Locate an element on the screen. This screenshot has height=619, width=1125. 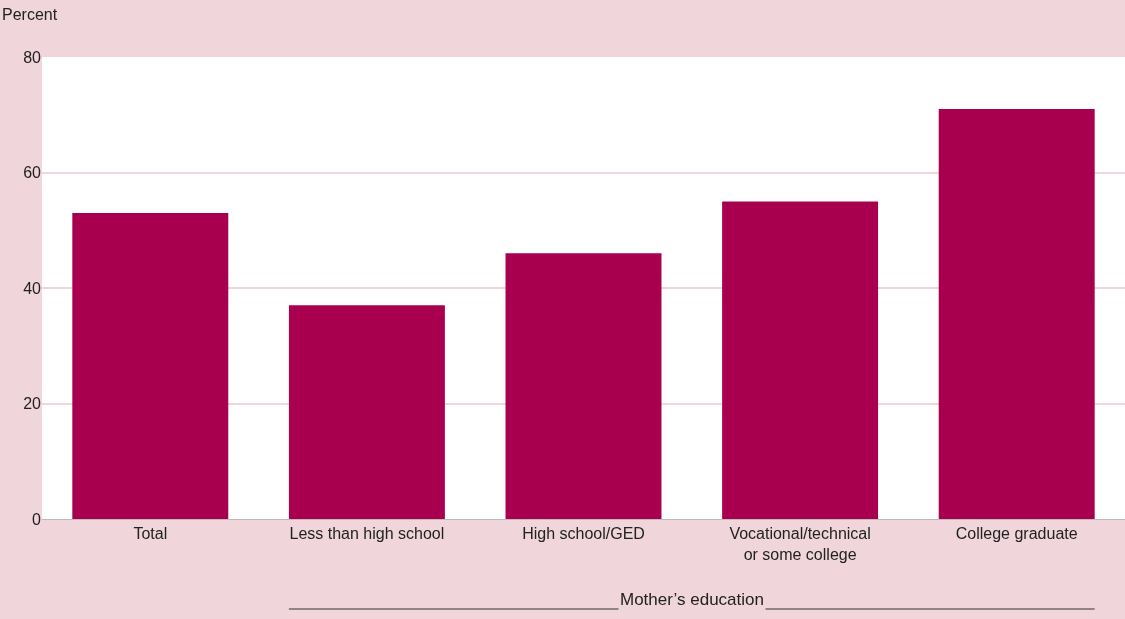
x-tick-label: Total is located at coordinates (150, 534).